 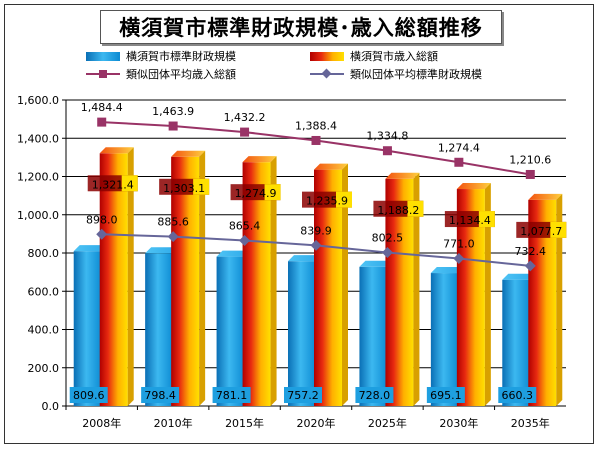 I want to click on x-tick-label: 2020年, so click(x=316, y=423).